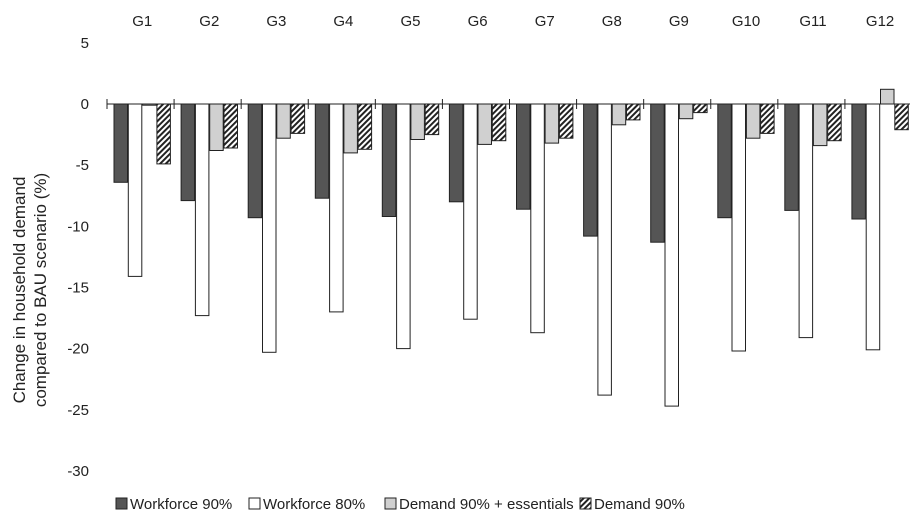 This screenshot has width=910, height=521. I want to click on legend-item: Demand 90%, so click(632, 504).